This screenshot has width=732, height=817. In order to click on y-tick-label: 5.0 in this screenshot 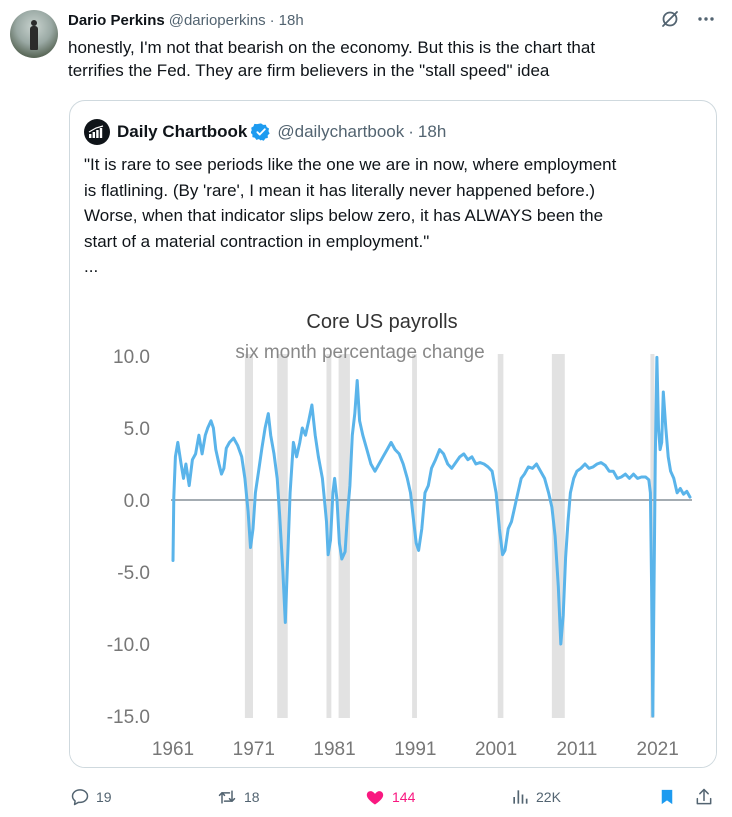, I will do `click(137, 429)`.